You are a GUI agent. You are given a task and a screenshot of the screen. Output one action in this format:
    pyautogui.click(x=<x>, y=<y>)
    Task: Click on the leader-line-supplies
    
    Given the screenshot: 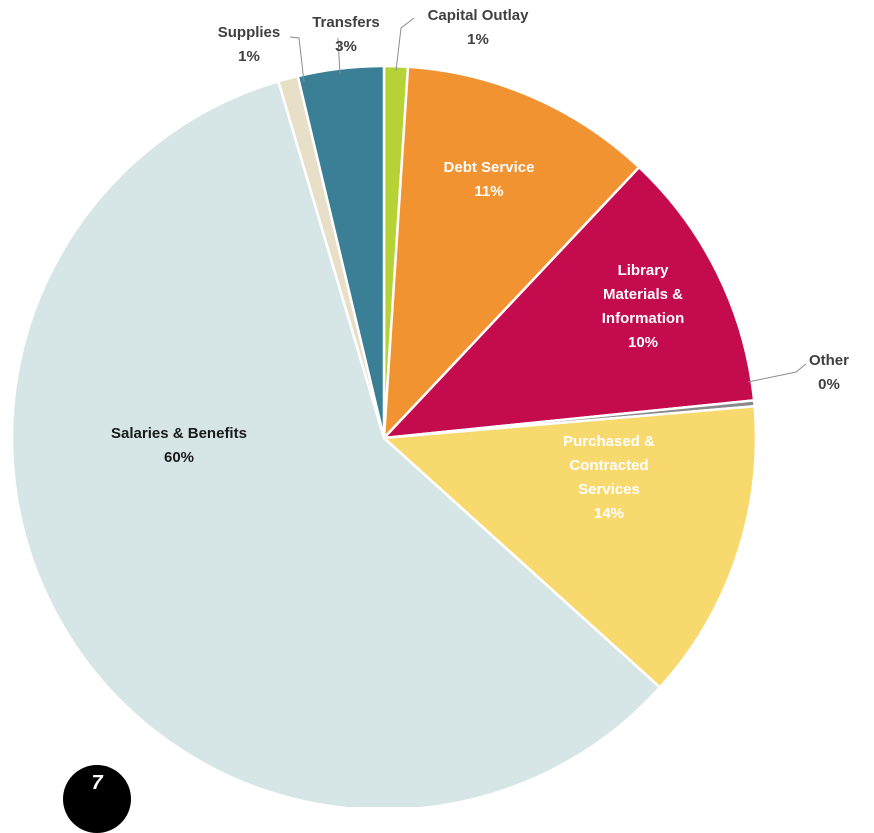 What is the action you would take?
    pyautogui.click(x=297, y=59)
    